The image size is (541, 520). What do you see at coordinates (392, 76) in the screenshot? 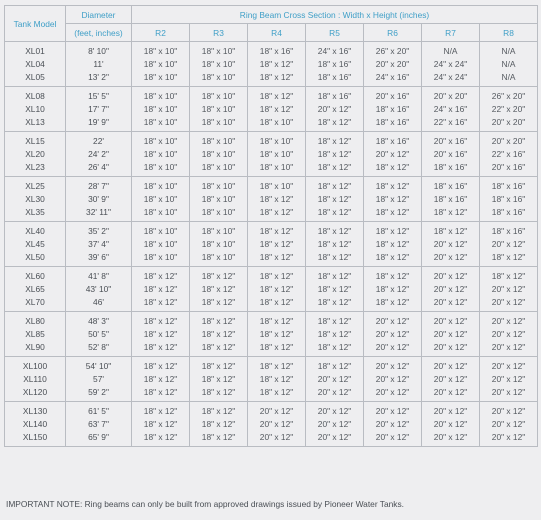
I see `size-cell-line: 24" x 16"` at bounding box center [392, 76].